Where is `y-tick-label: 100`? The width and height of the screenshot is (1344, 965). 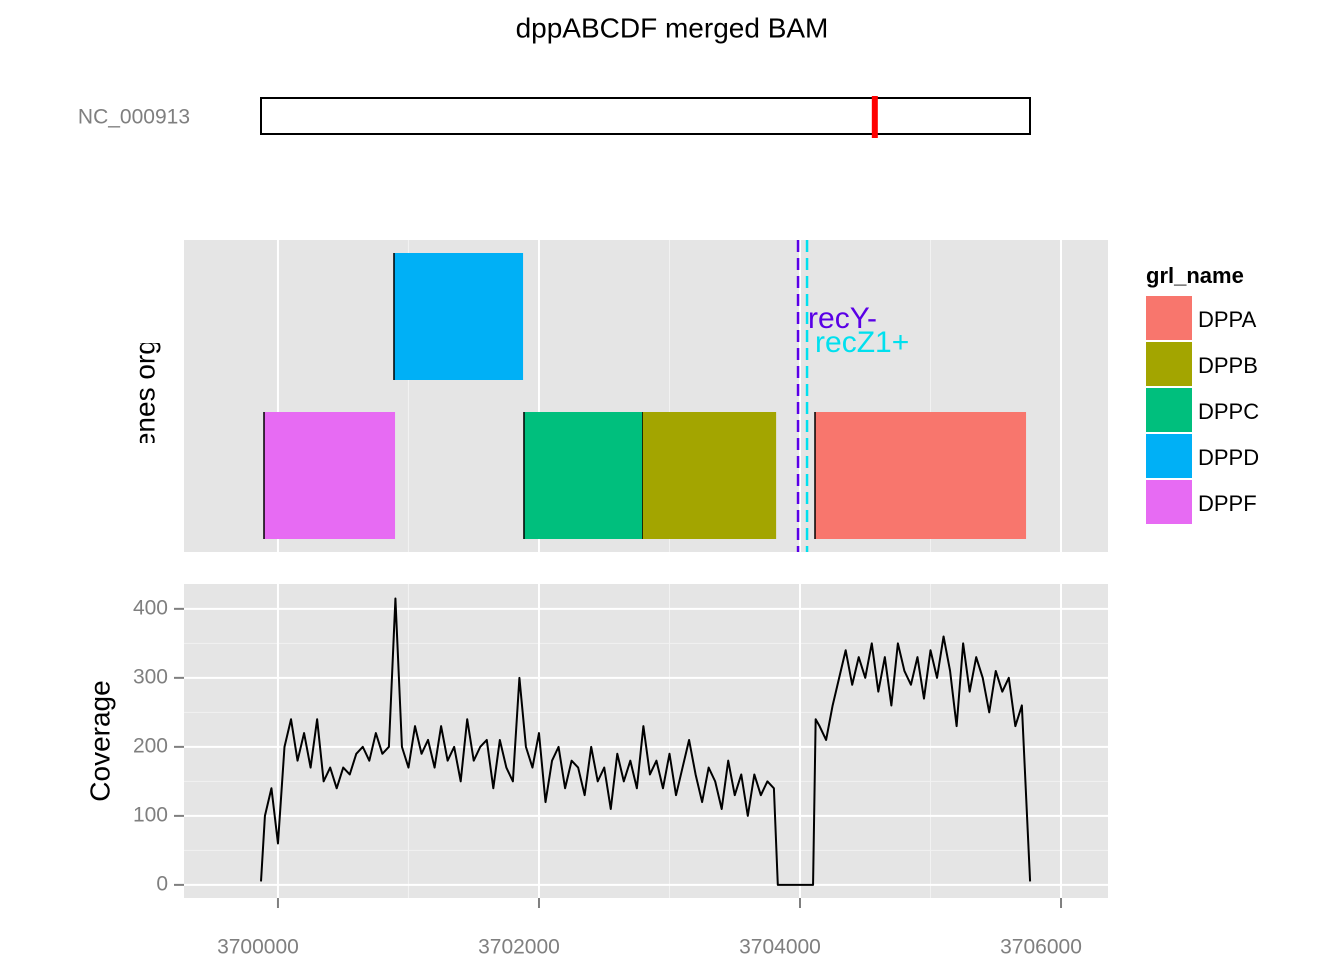
y-tick-label: 100 is located at coordinates (150, 814).